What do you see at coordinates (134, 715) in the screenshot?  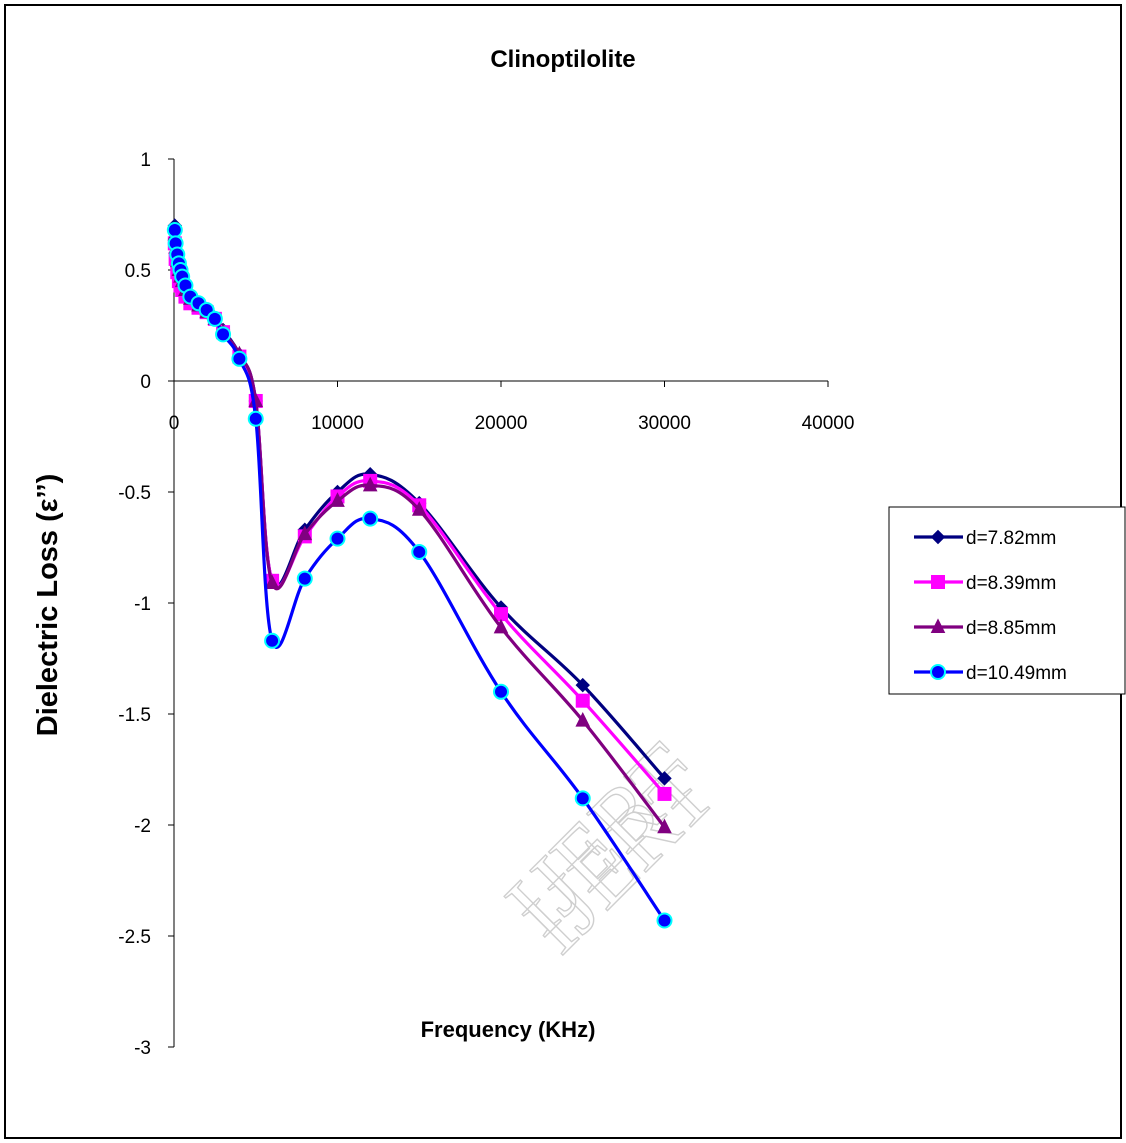 I see `y-tick-label: -1.5` at bounding box center [134, 715].